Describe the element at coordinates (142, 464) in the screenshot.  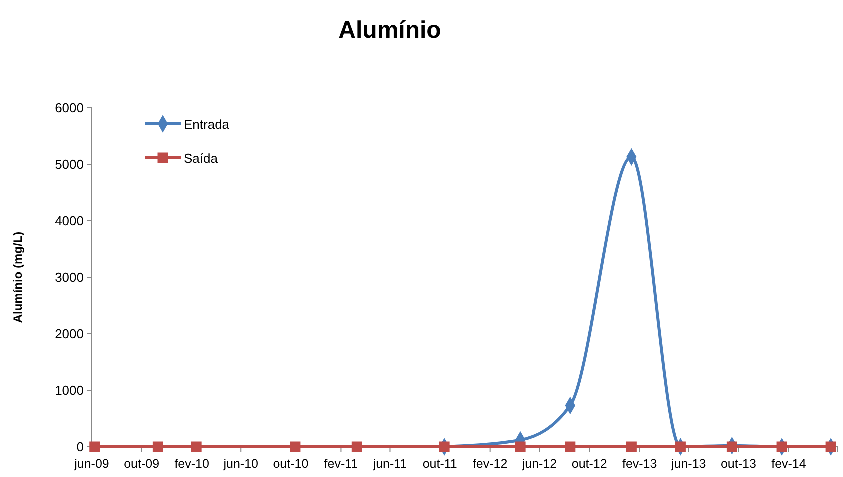
I see `x-tick-label: out-09` at that location.